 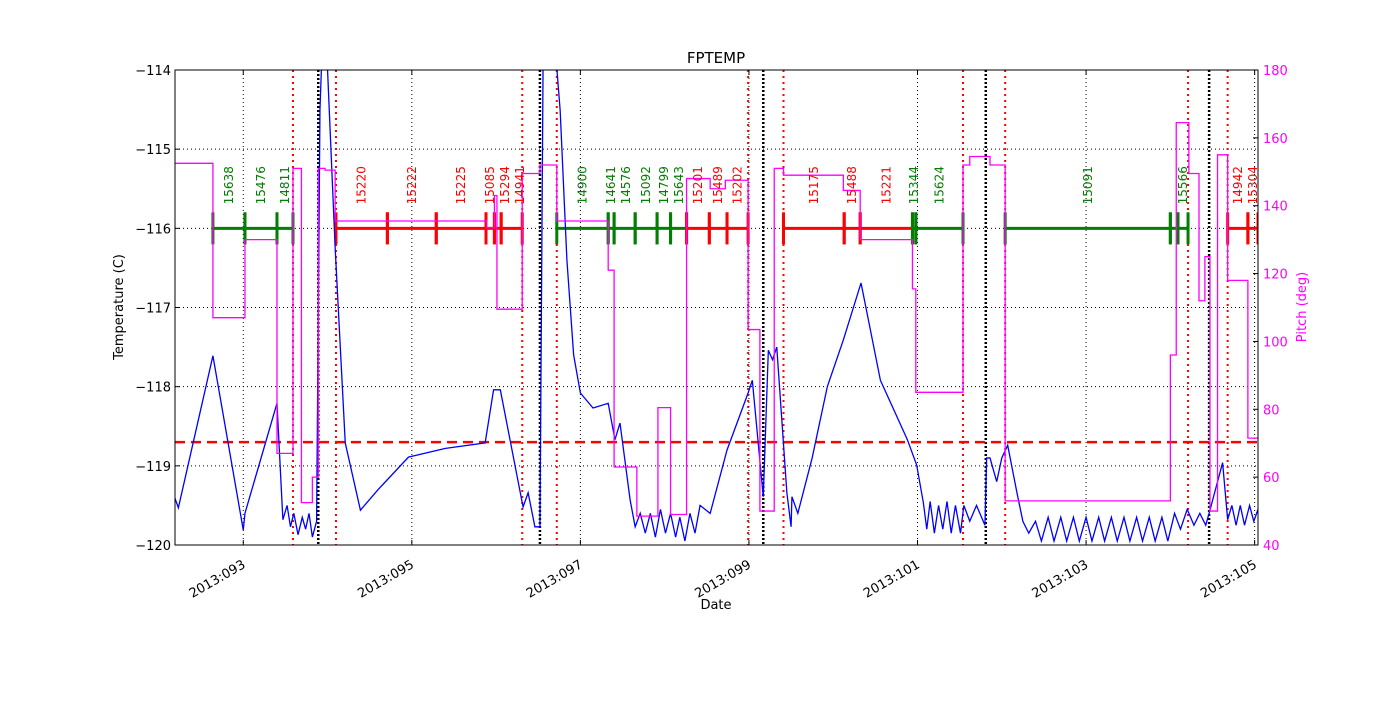 I want to click on y2-tick-label: 80, so click(x=1271, y=410).